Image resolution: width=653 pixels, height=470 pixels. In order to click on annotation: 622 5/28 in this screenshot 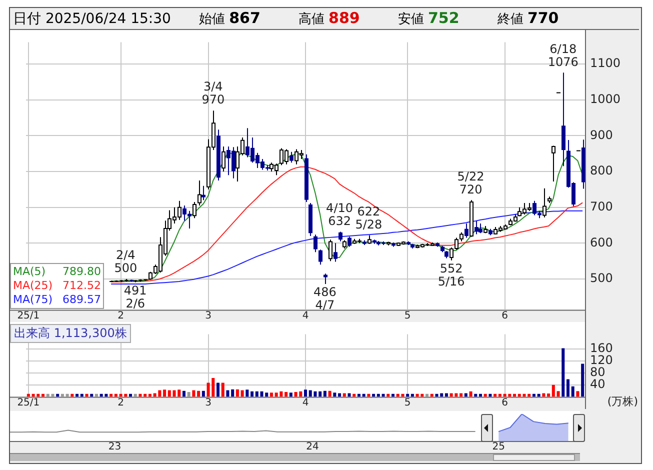, I will do `click(368, 218)`.